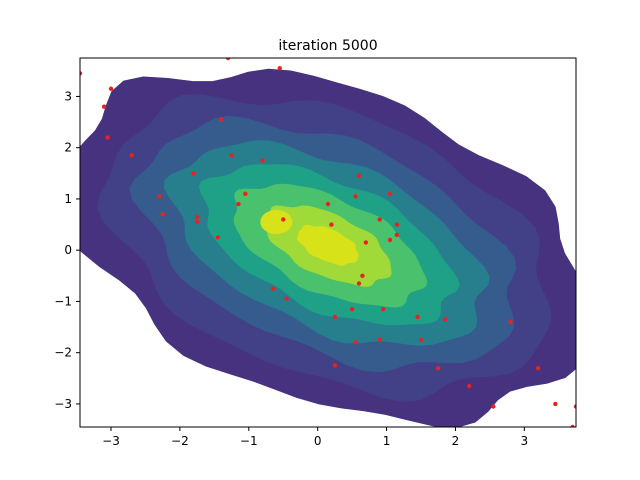 This screenshot has height=480, width=640. I want to click on chart-title: iteration 5000, so click(327, 46).